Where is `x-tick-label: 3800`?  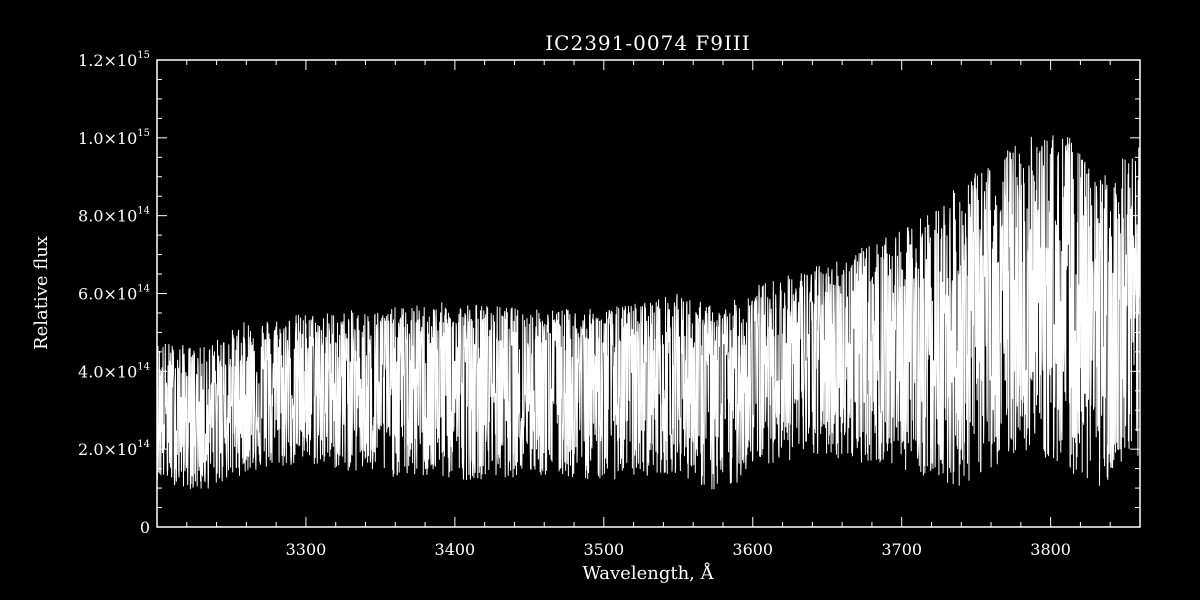
x-tick-label: 3800 is located at coordinates (1050, 549).